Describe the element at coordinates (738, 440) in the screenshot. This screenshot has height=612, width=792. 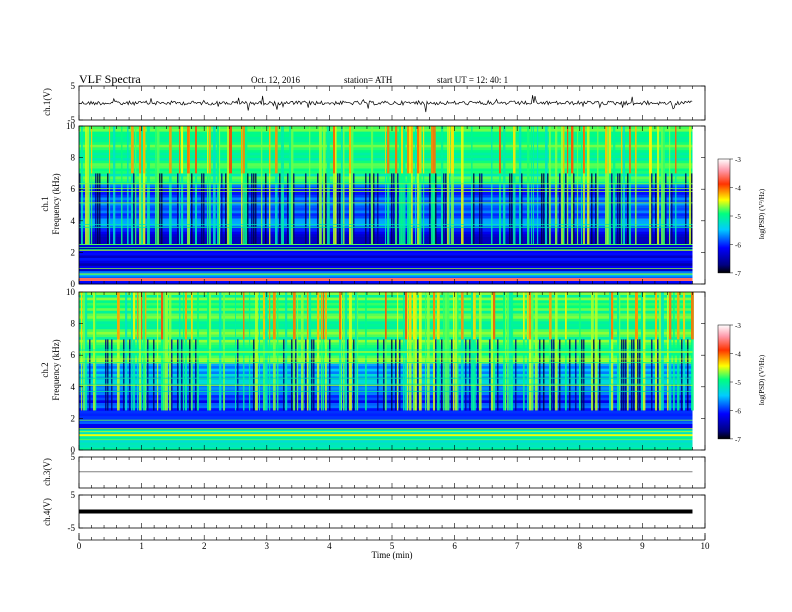
I see `ch2-spec-colorbar-tick-label: -7` at that location.